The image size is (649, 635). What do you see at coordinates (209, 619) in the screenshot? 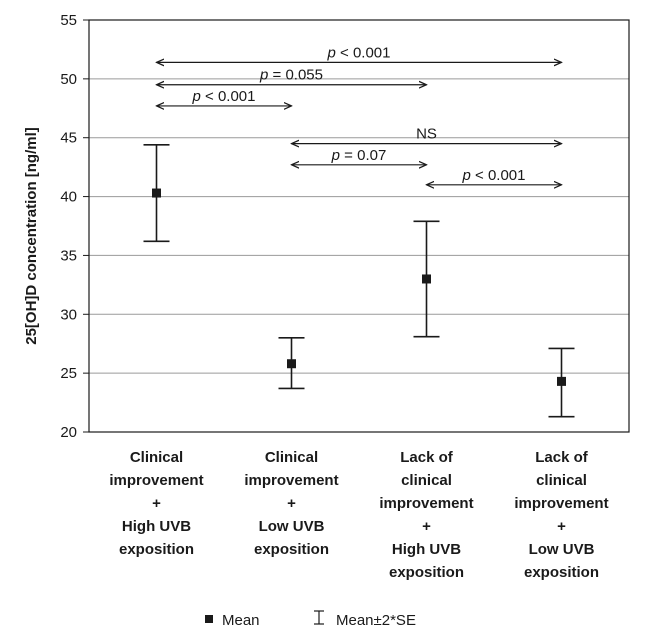
I see `legend-mean-marker` at bounding box center [209, 619].